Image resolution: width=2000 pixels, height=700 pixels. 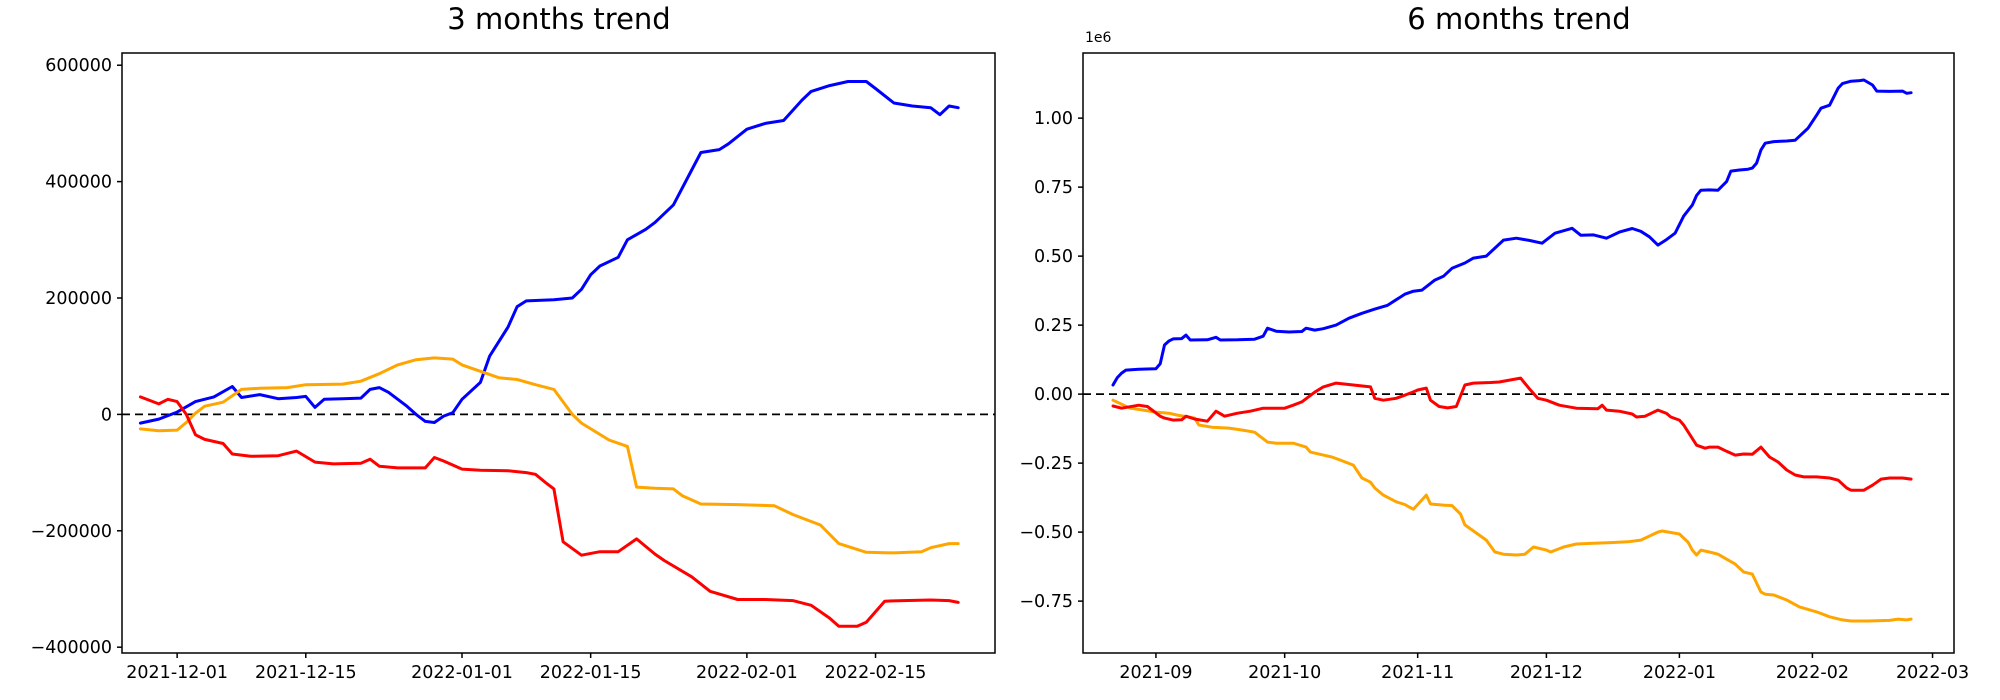 I want to click on x-axis-tick-label: 2021-11, so click(x=1417, y=673).